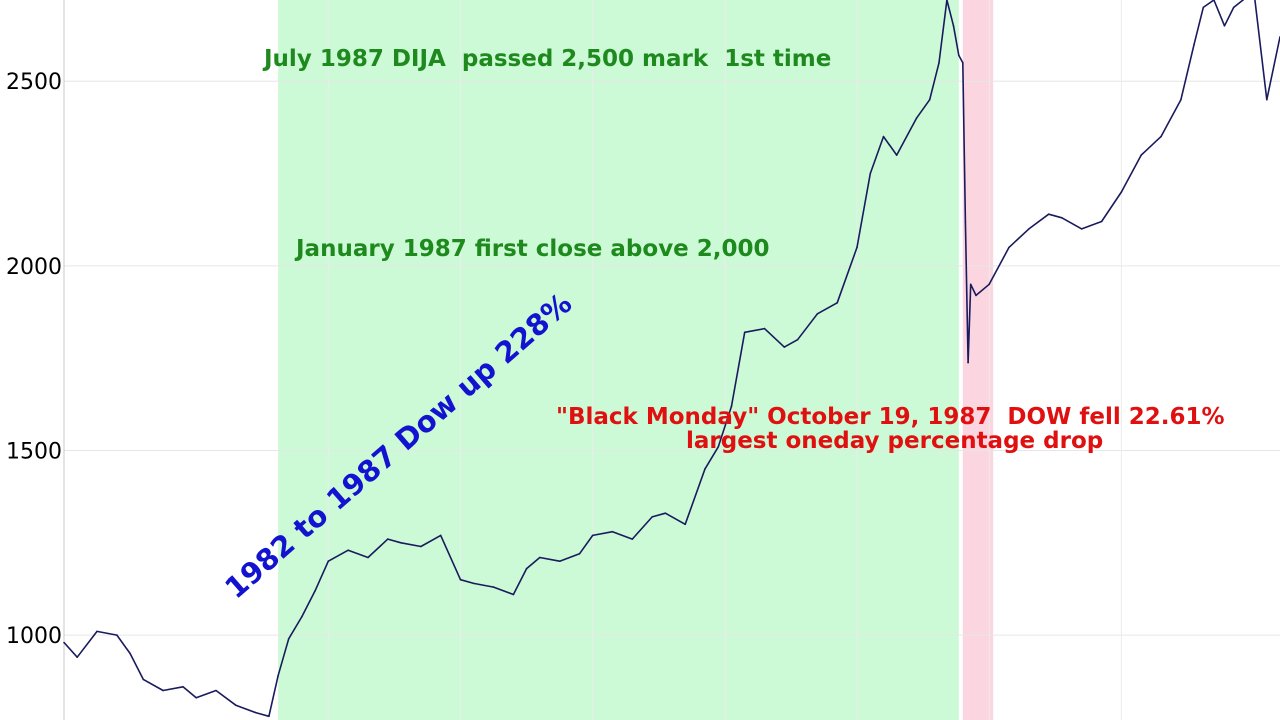  What do you see at coordinates (34, 267) in the screenshot?
I see `y-tick-label-2000: 2000` at bounding box center [34, 267].